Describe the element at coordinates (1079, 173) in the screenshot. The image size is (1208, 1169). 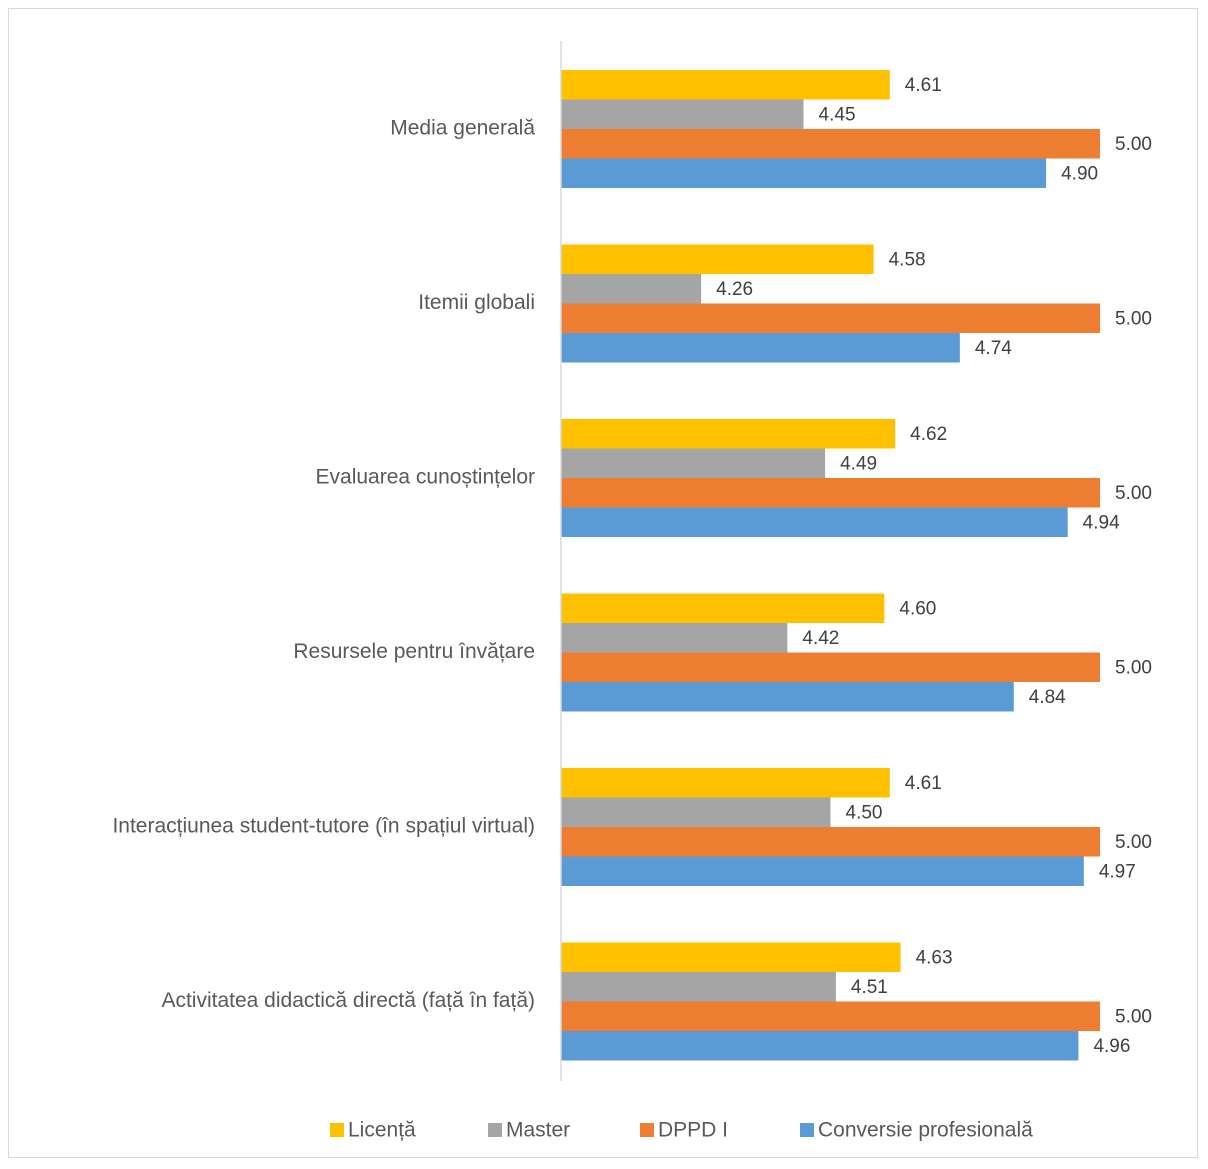
I see `data-label: 4.90` at that location.